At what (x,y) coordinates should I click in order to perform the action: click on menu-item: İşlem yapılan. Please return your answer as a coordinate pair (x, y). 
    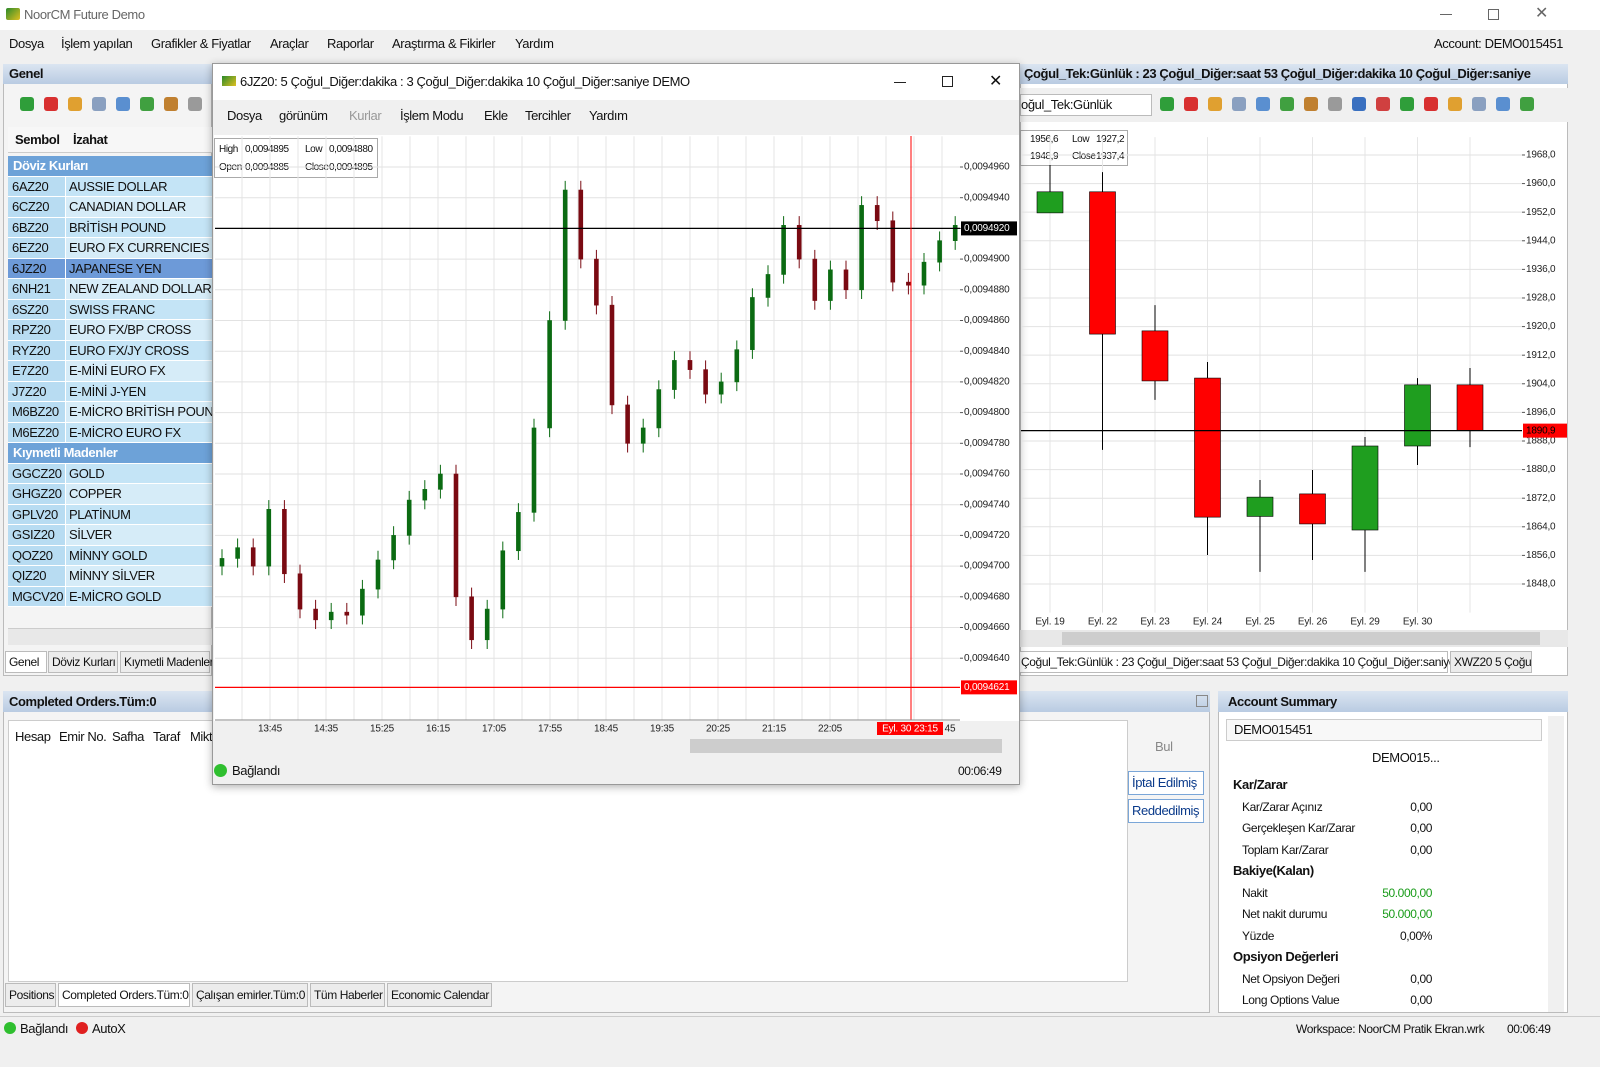
    Looking at the image, I should click on (97, 43).